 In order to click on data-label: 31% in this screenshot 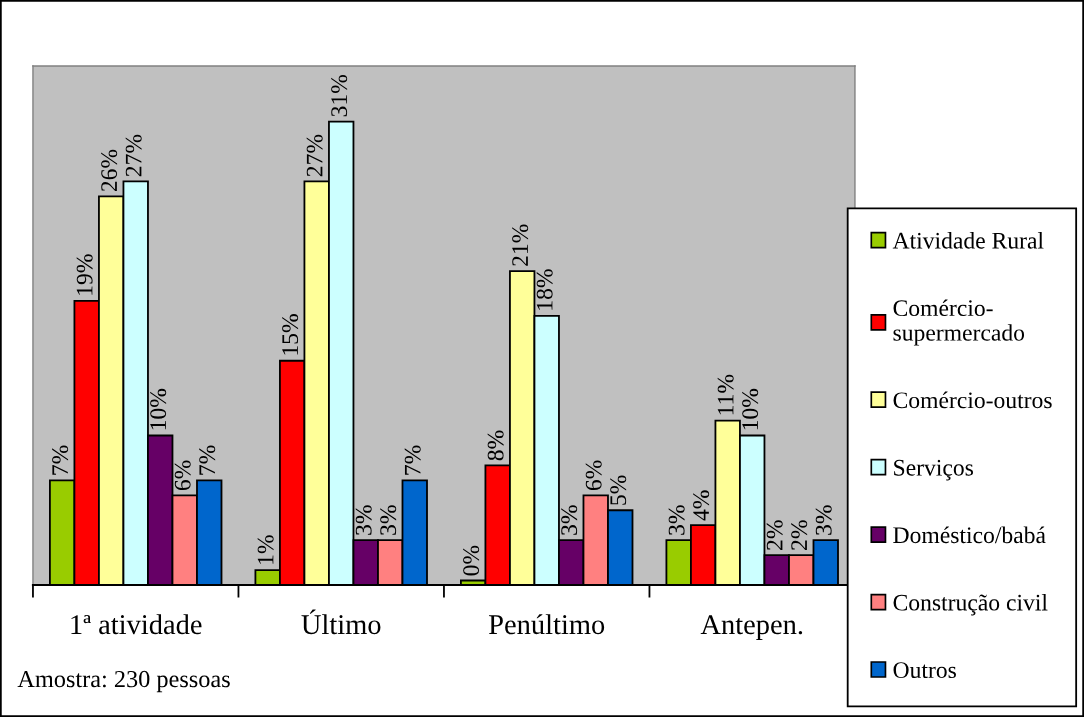, I will do `click(339, 95)`.